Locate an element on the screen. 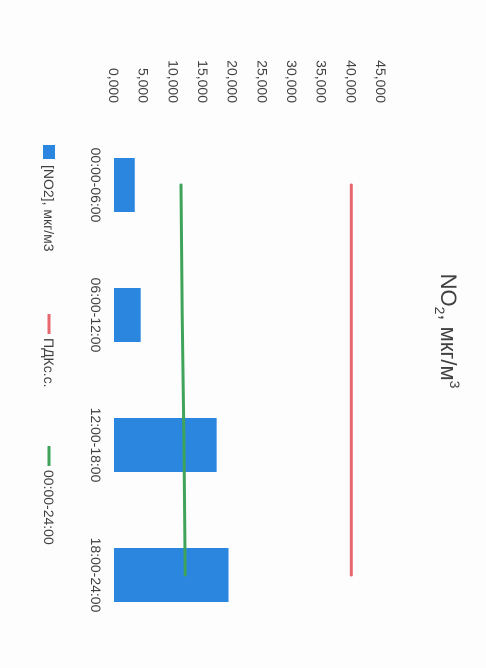  y-tick-label: 35,000 is located at coordinates (322, 81).